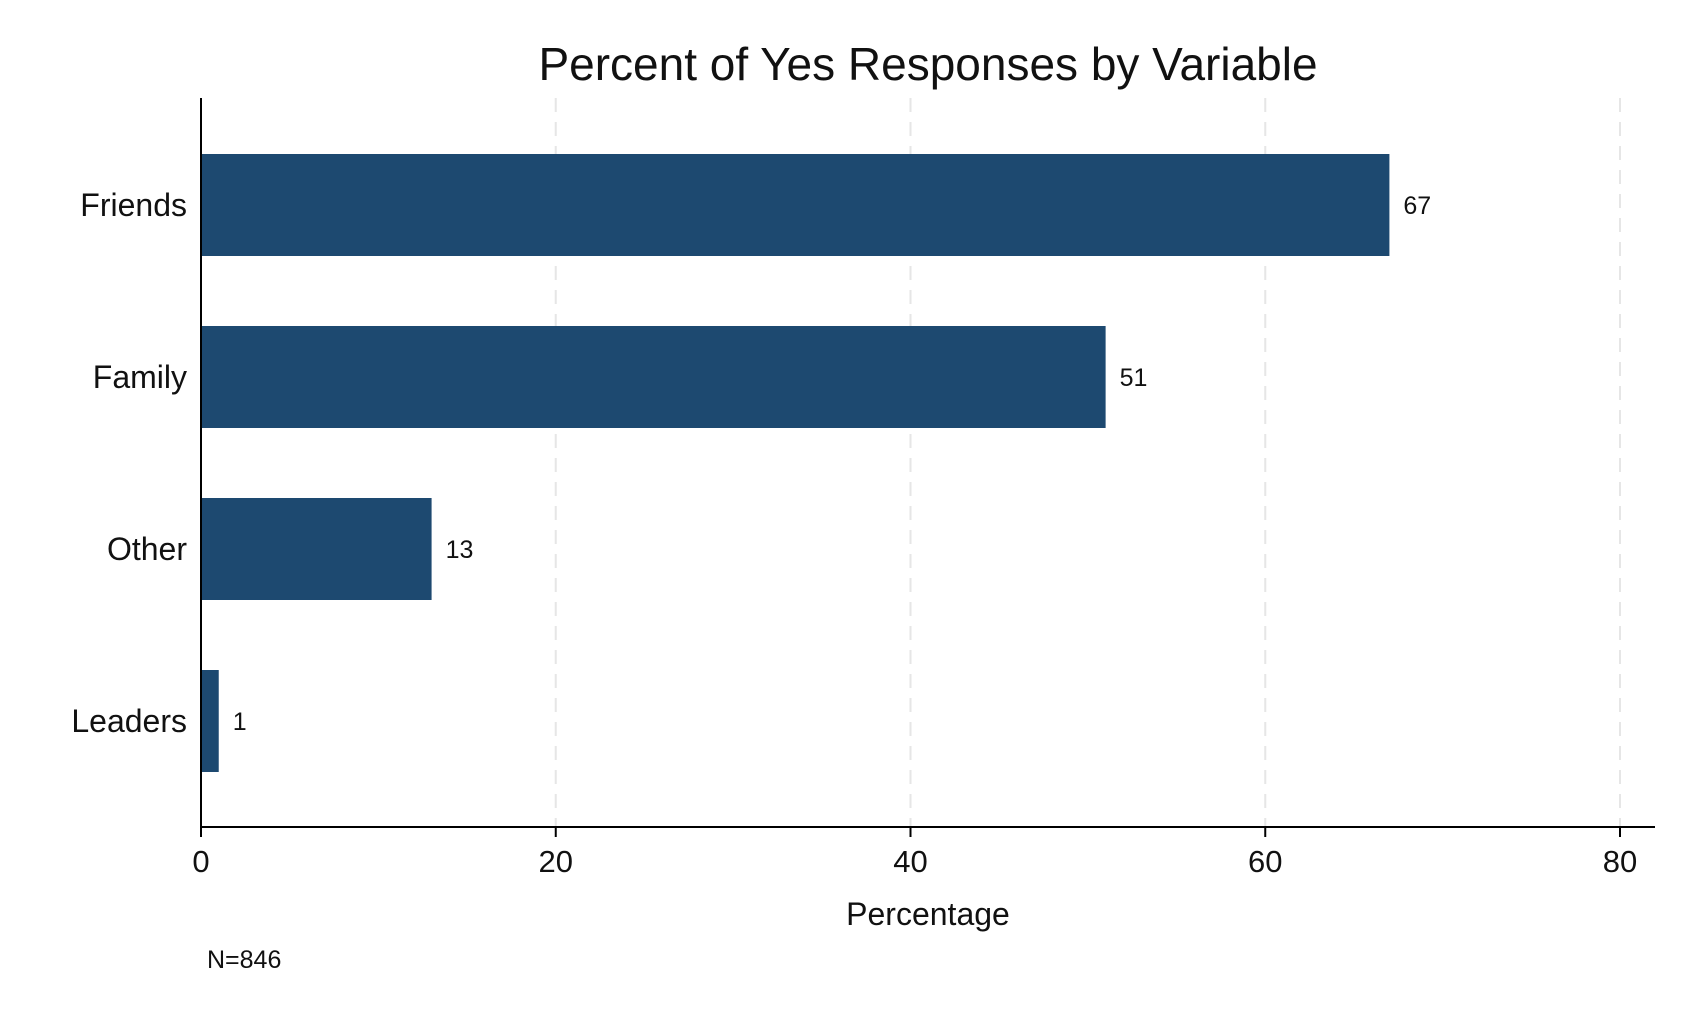  Describe the element at coordinates (240, 722) in the screenshot. I see `data-label-leaders: 1` at that location.